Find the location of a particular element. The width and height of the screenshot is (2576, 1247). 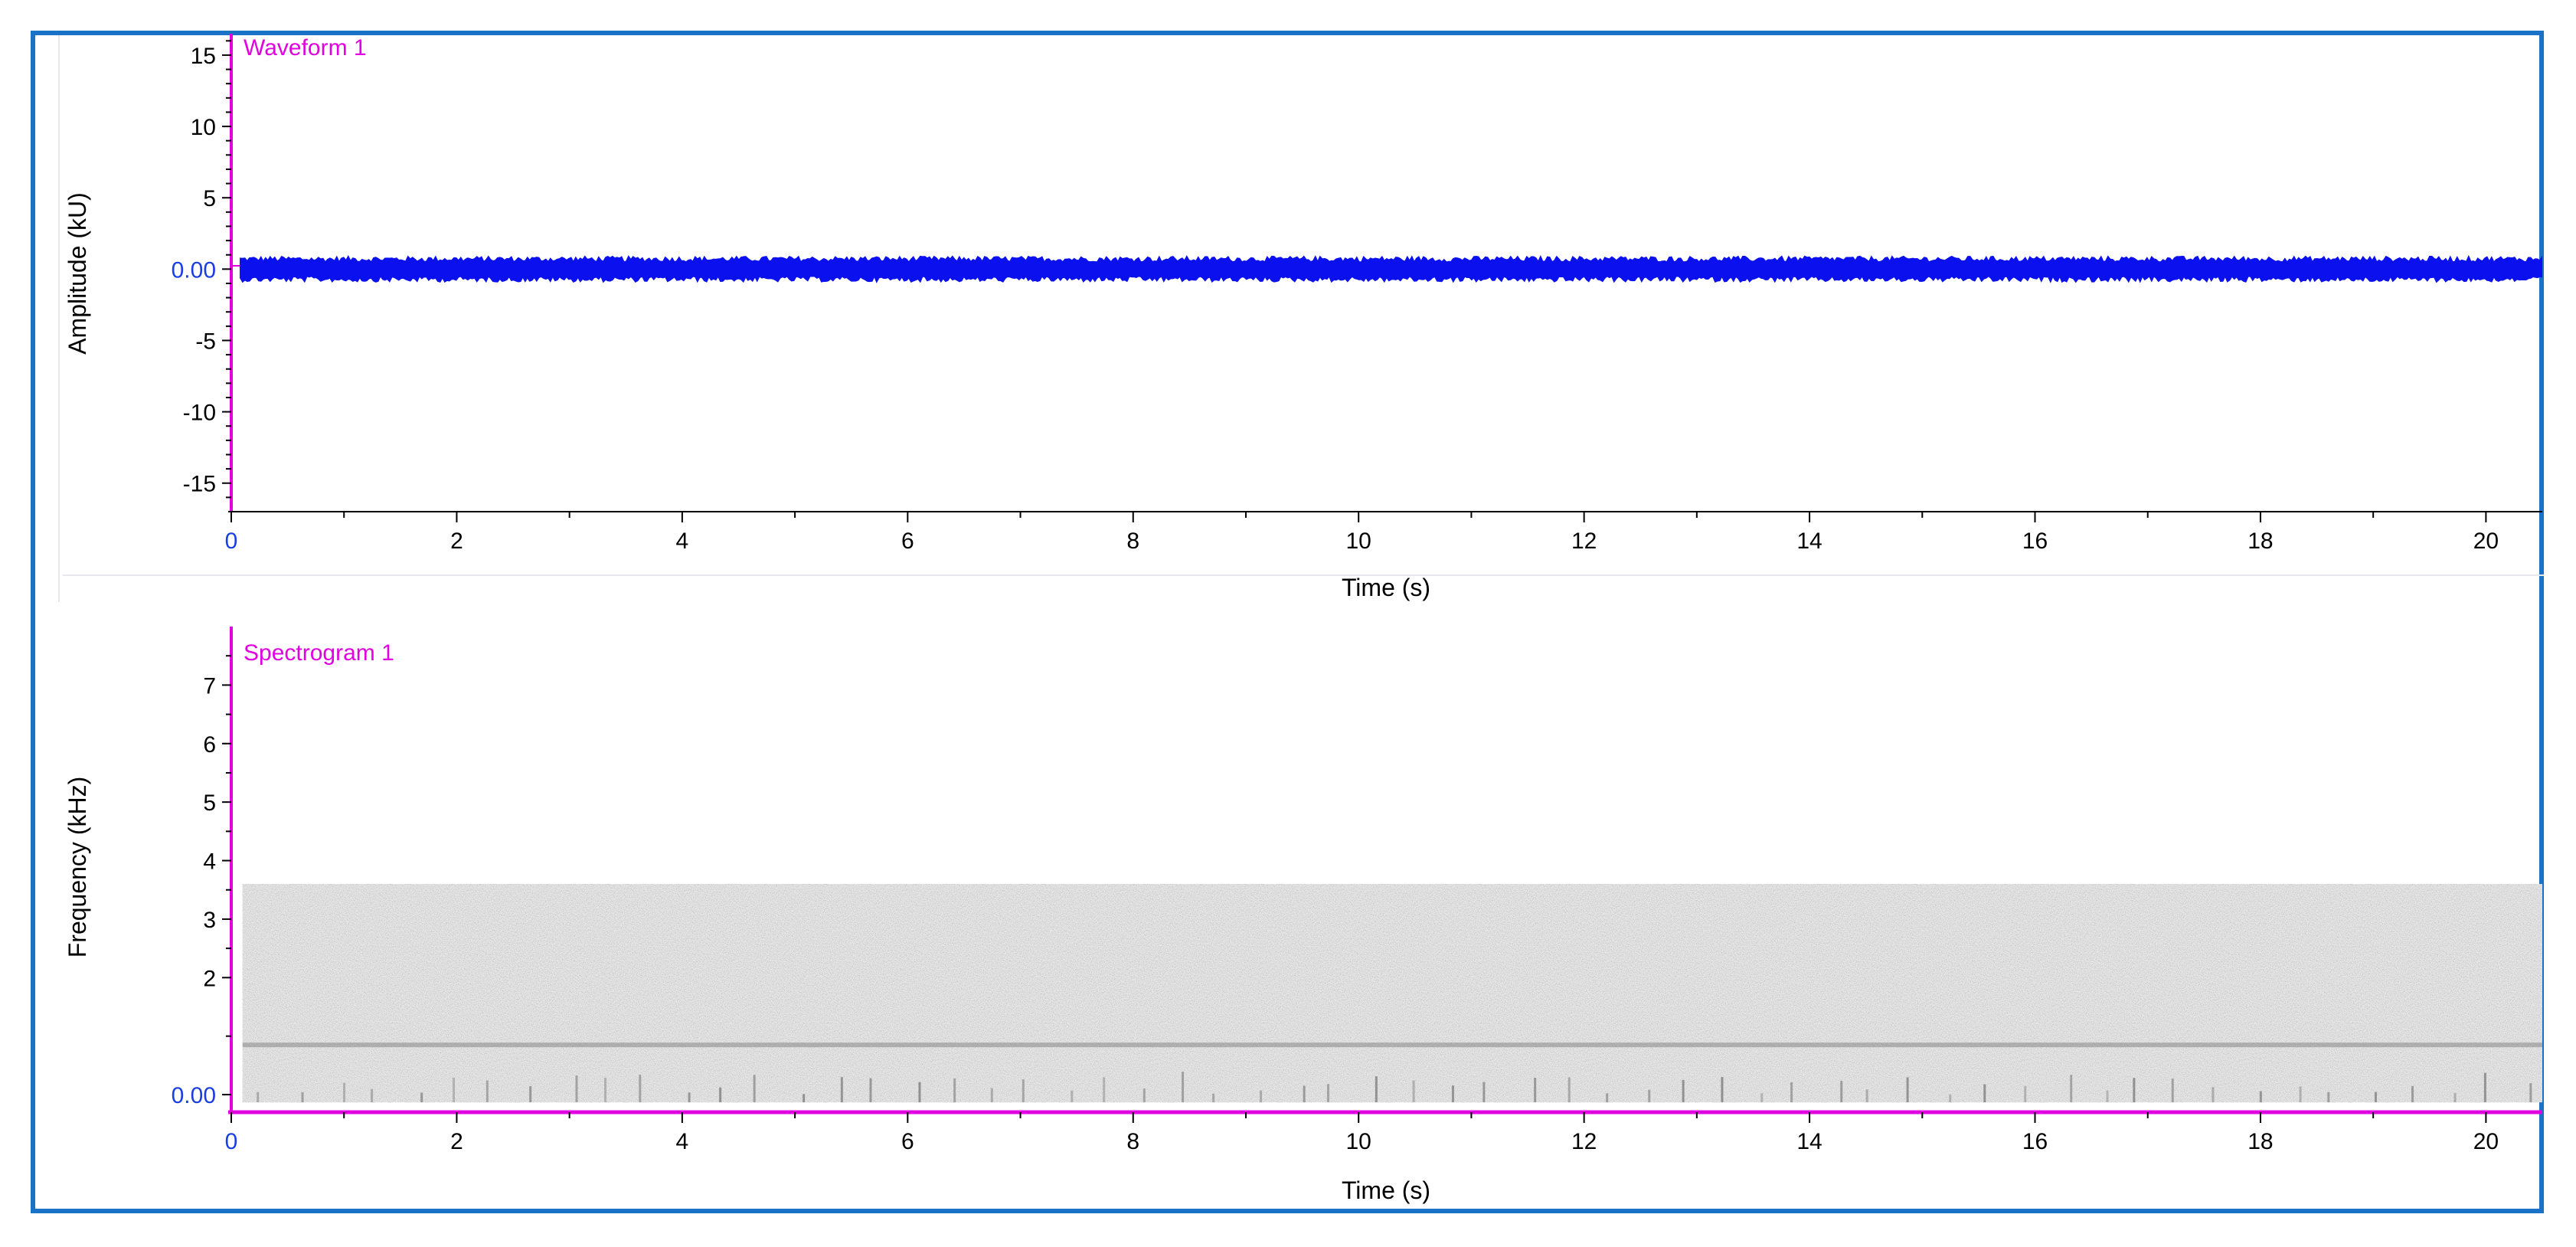

panel-left-edge is located at coordinates (59, 318).